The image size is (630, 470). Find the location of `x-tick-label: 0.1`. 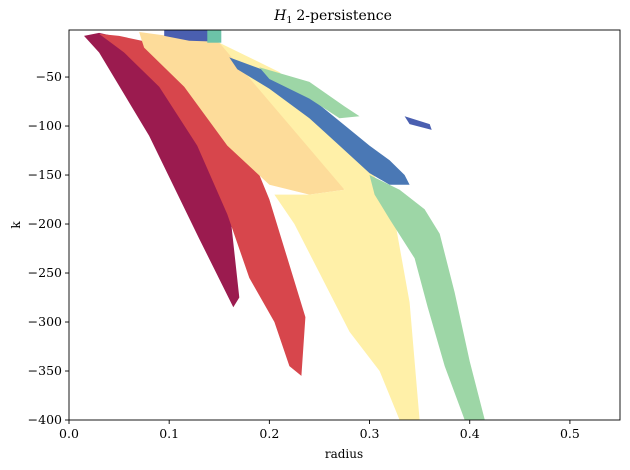

x-tick-label: 0.1 is located at coordinates (169, 433).